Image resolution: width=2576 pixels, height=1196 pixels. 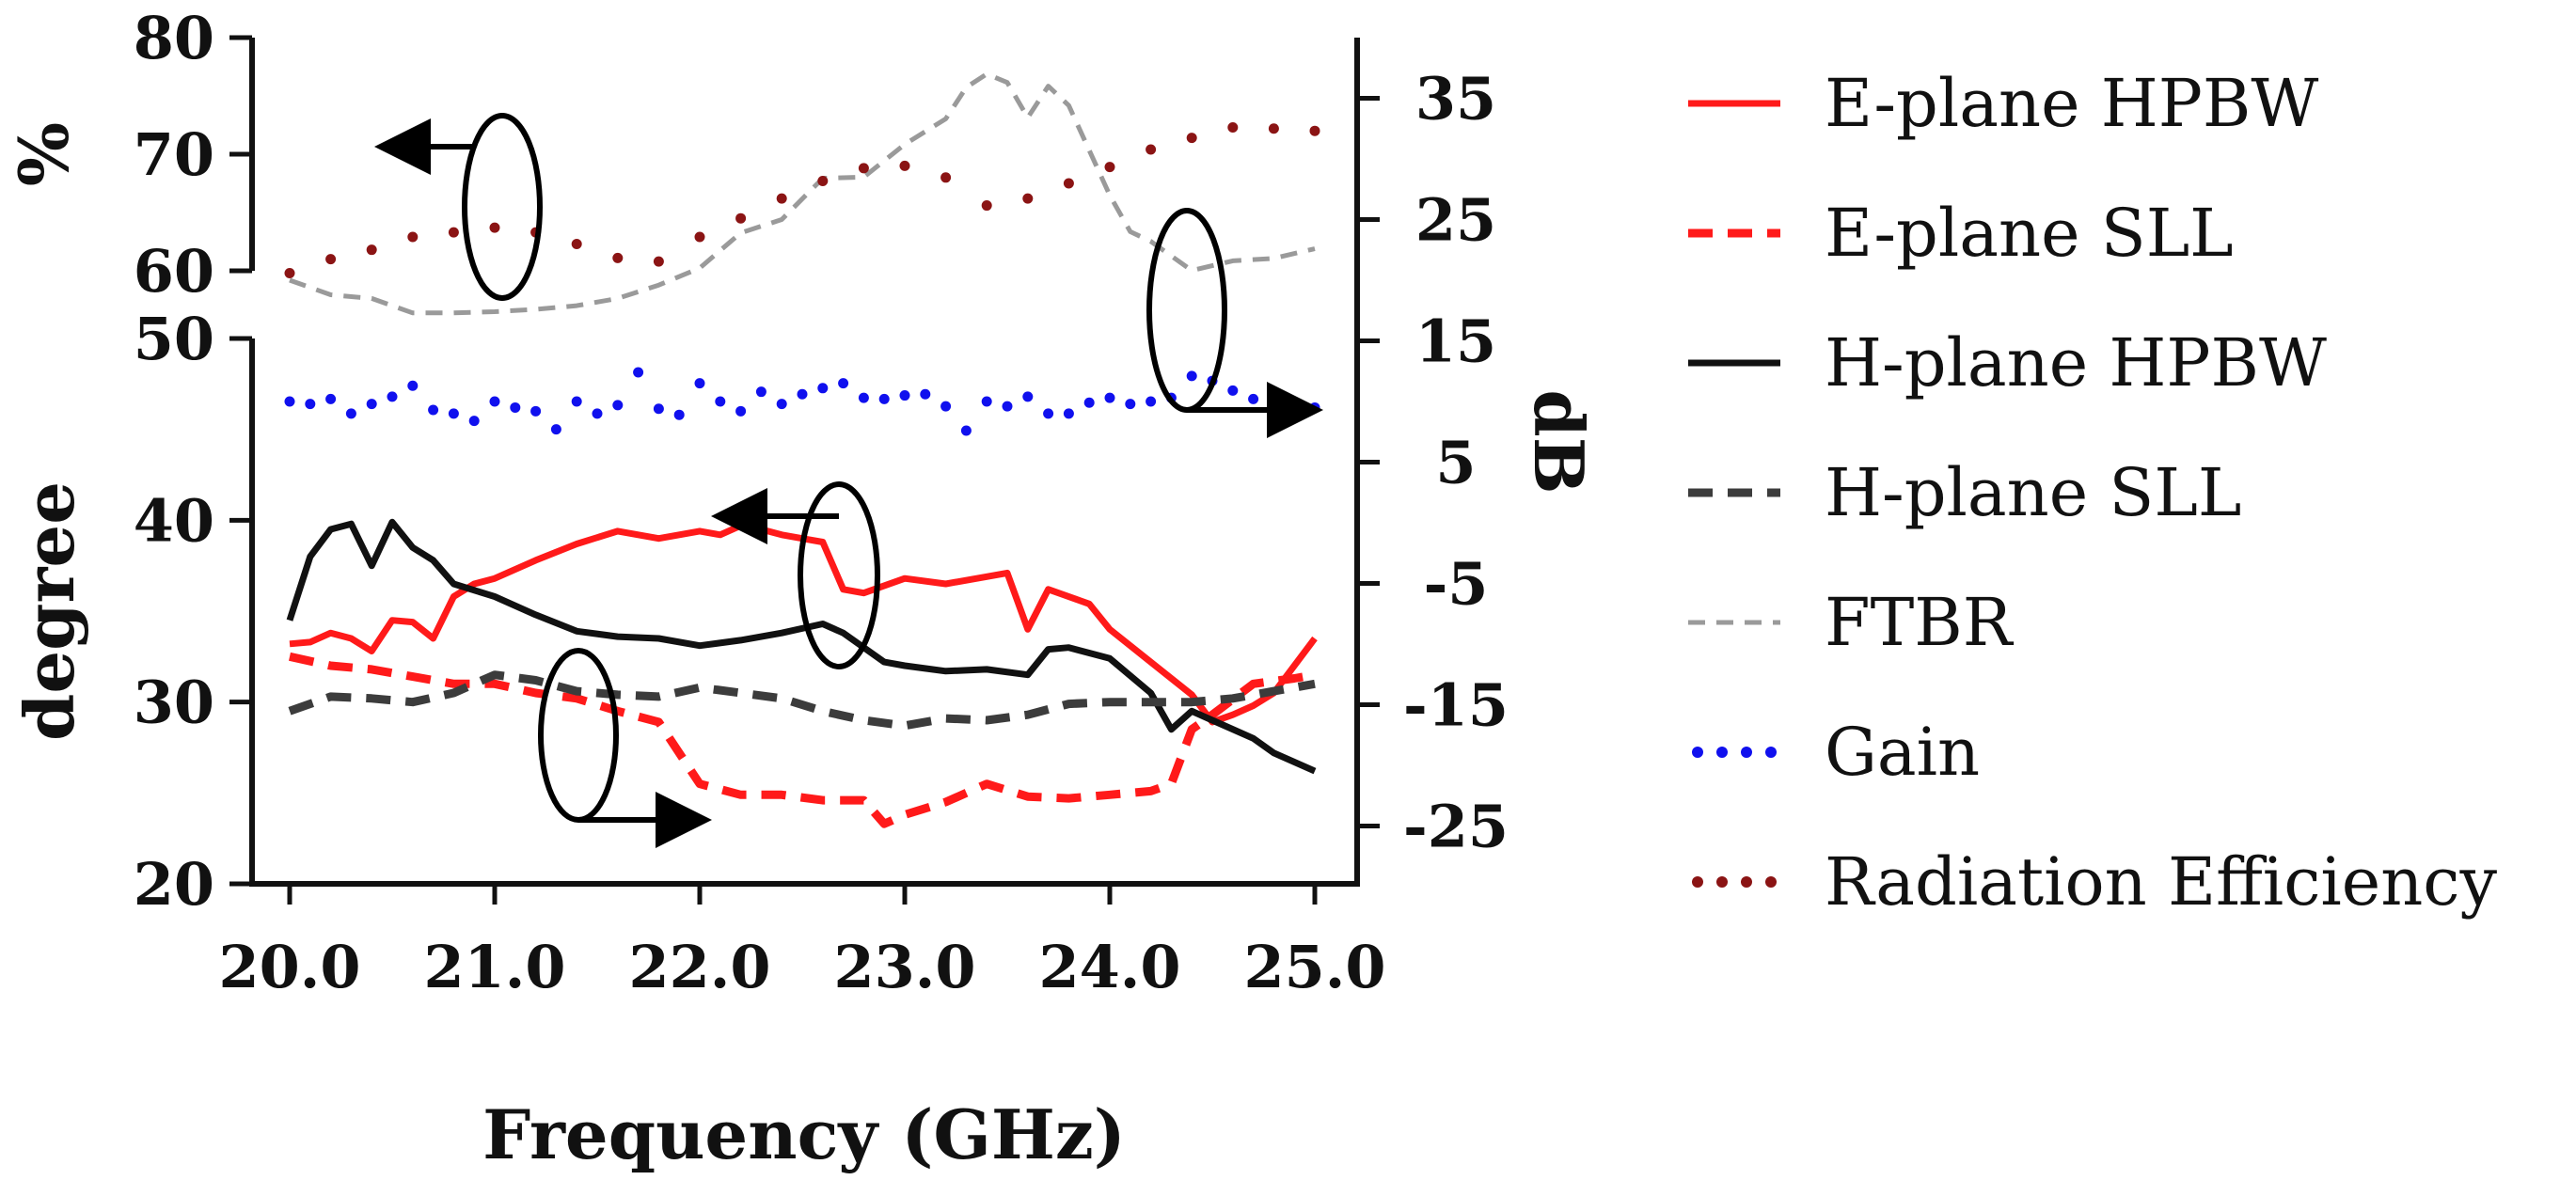 I want to click on legend-item: H-plane HPBW, so click(x=2007, y=362).